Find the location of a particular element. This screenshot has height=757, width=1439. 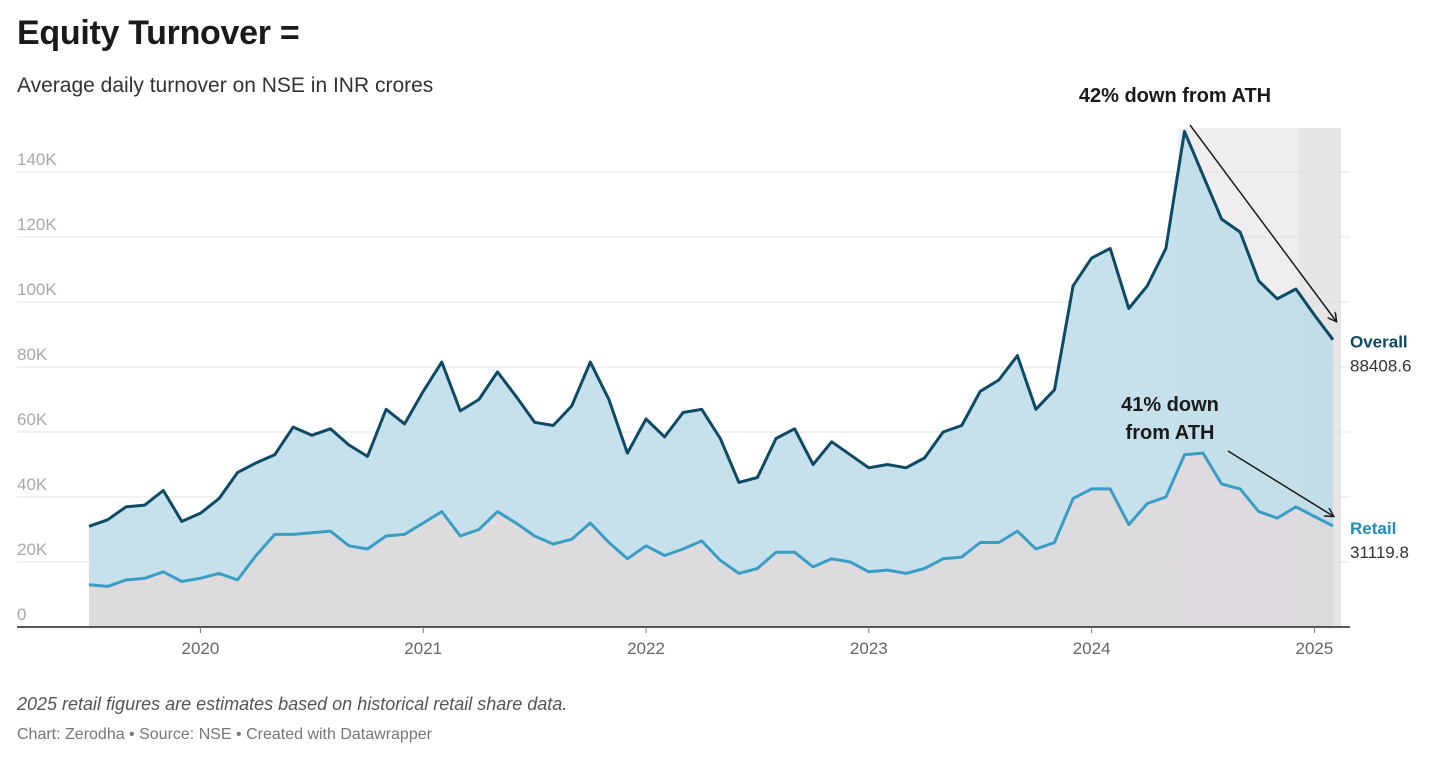

annotation-overall: 42% down from ATH is located at coordinates (1175, 96).